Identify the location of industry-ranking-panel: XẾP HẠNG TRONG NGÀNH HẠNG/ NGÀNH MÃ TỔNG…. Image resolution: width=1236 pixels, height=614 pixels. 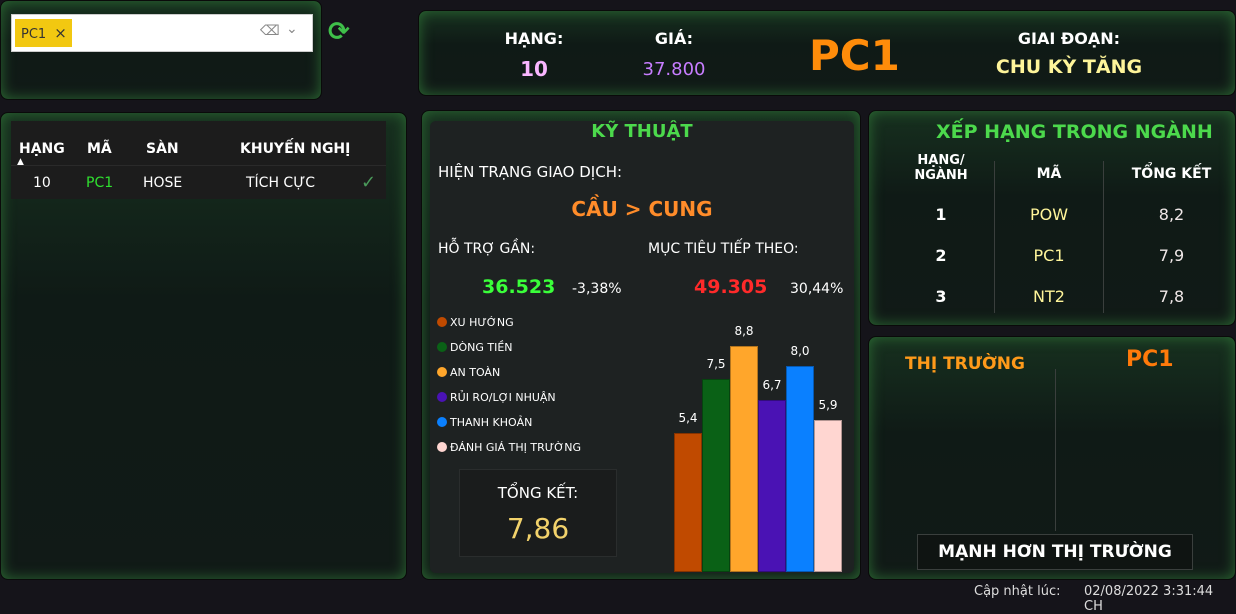
(1052, 218).